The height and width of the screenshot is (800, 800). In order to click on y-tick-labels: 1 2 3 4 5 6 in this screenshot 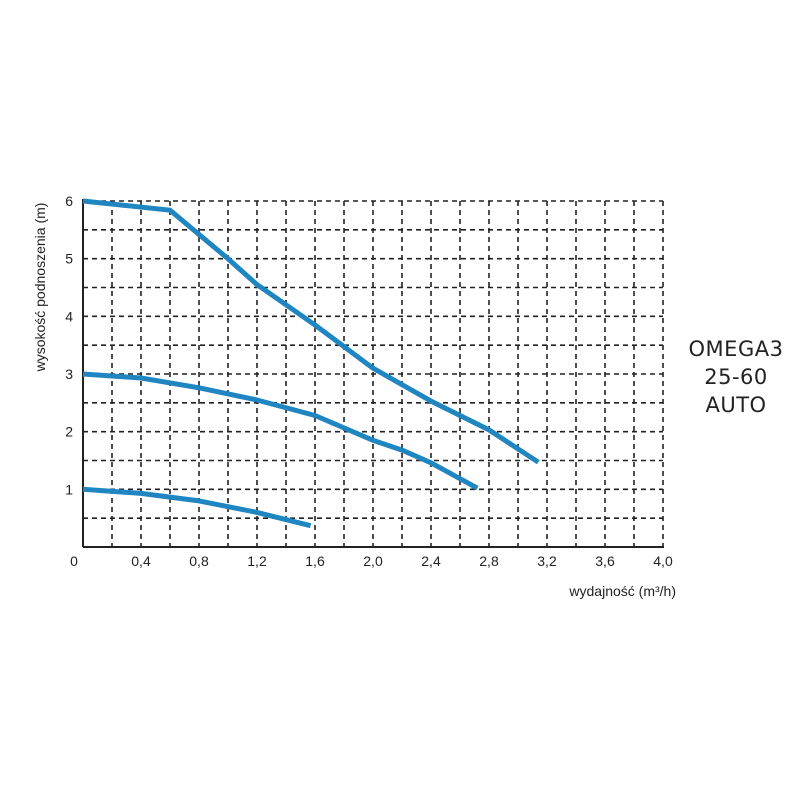, I will do `click(69, 345)`.